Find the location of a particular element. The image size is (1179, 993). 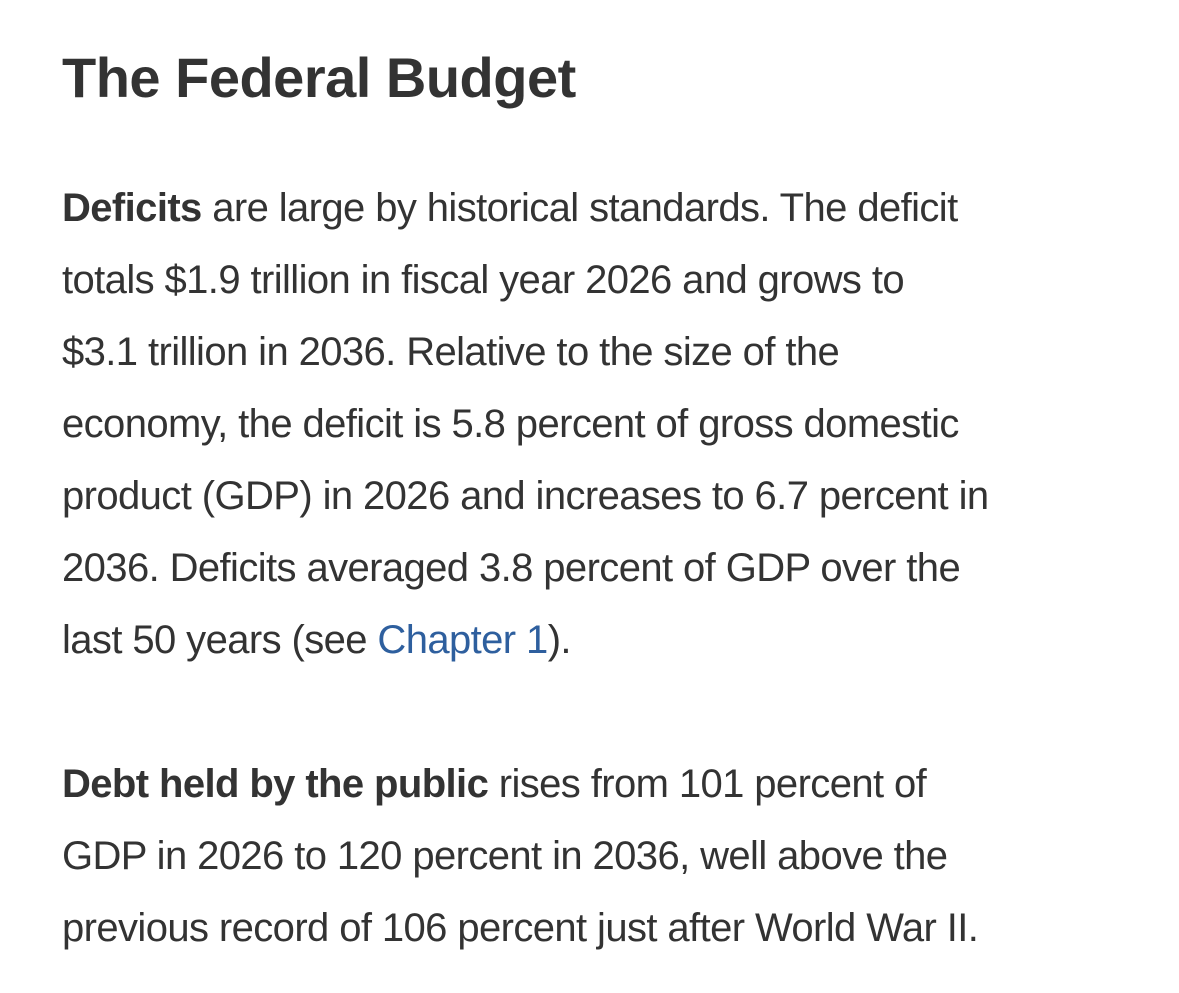

deficits-line-7: last 50 years (see Chapter 1). is located at coordinates (607, 640).